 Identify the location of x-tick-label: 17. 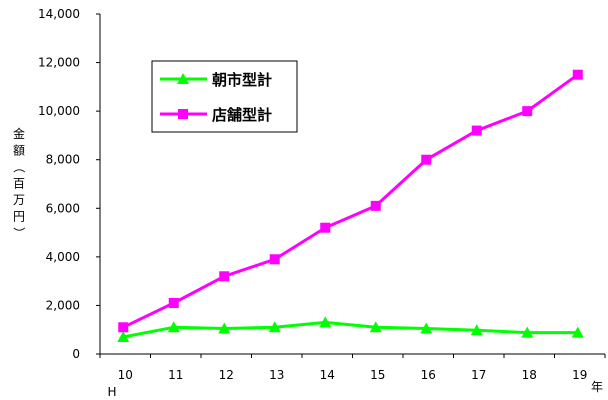
(478, 375).